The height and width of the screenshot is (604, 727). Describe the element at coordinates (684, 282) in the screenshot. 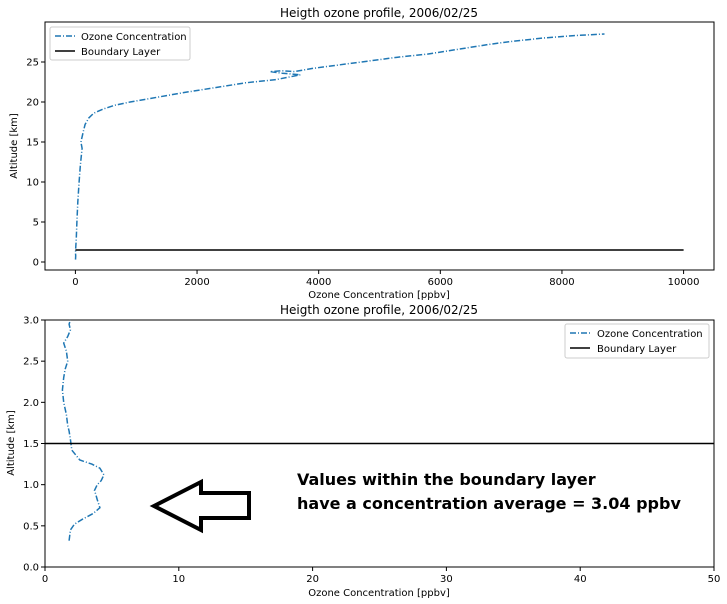

I see `x-tick-label: 10000` at that location.